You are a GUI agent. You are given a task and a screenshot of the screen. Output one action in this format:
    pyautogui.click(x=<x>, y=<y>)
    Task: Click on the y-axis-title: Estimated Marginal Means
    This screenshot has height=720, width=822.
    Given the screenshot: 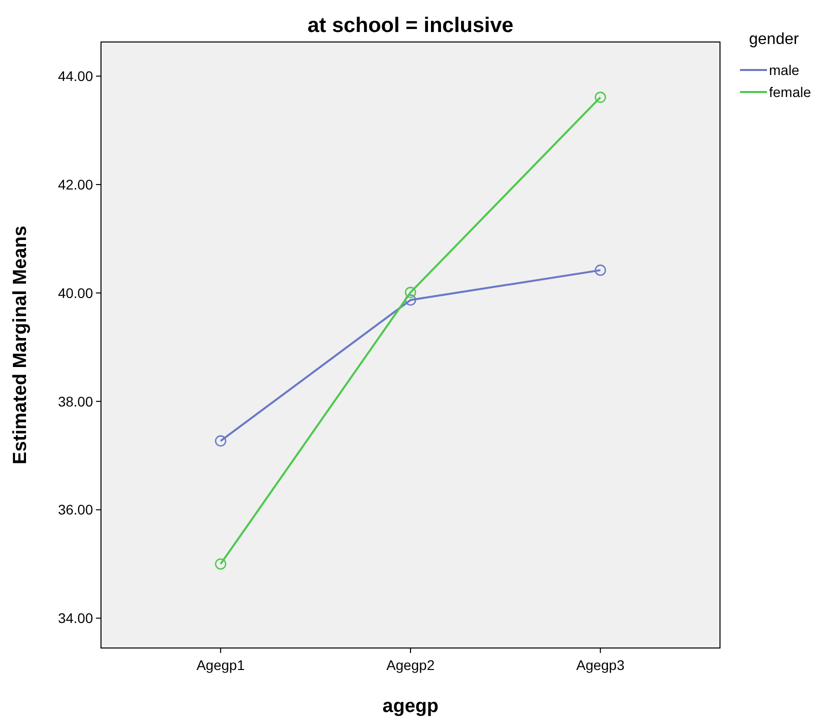 What is the action you would take?
    pyautogui.click(x=20, y=345)
    